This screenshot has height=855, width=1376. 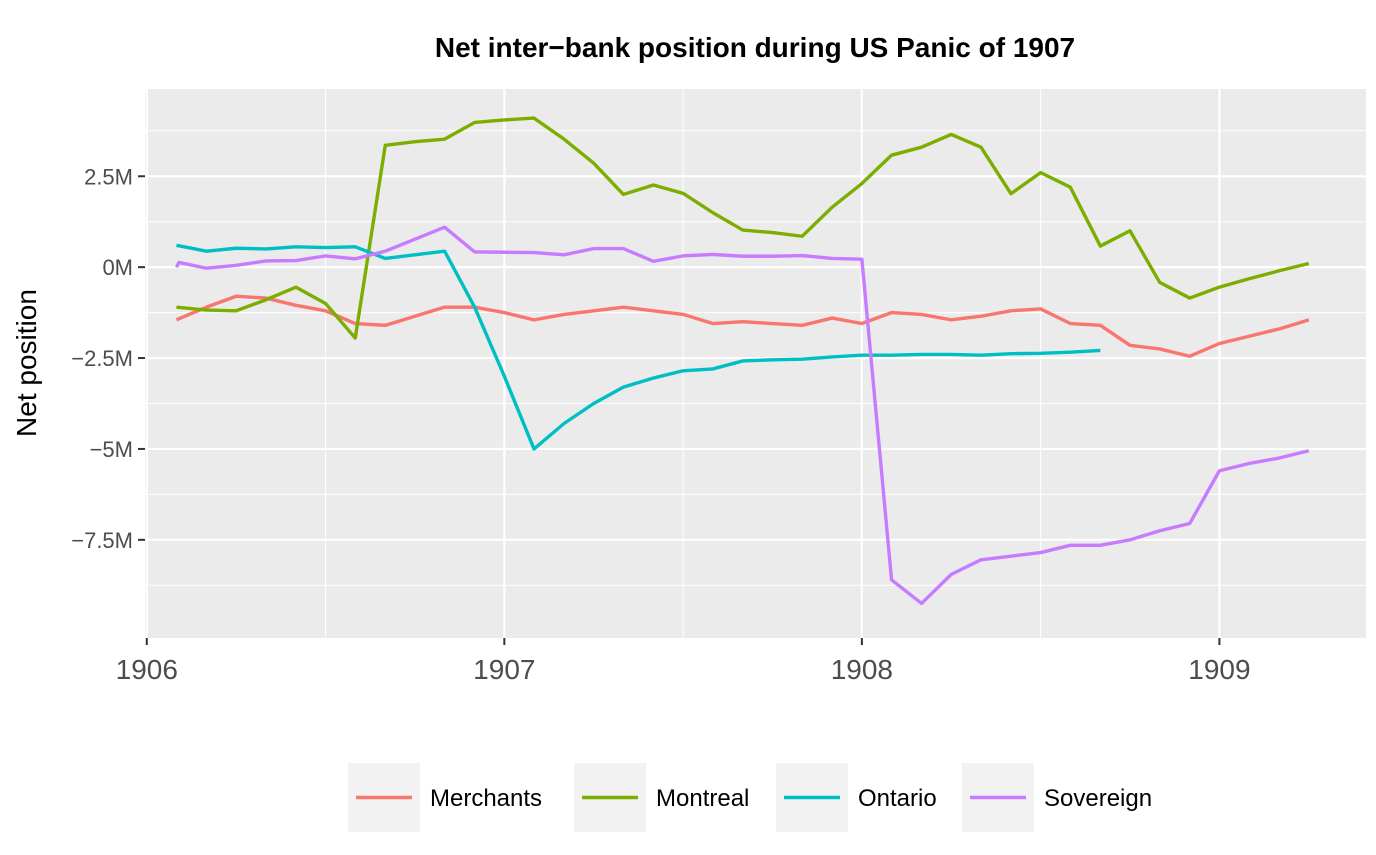 What do you see at coordinates (504, 669) in the screenshot?
I see `x-tick-label: 1907` at bounding box center [504, 669].